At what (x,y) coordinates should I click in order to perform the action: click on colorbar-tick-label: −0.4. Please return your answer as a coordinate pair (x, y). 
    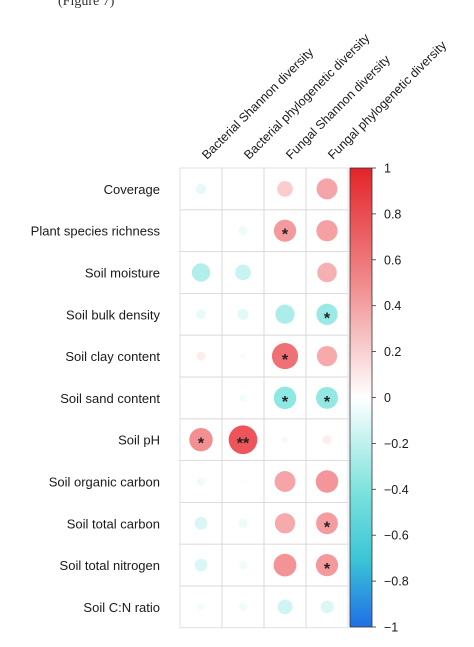
    Looking at the image, I should click on (396, 490).